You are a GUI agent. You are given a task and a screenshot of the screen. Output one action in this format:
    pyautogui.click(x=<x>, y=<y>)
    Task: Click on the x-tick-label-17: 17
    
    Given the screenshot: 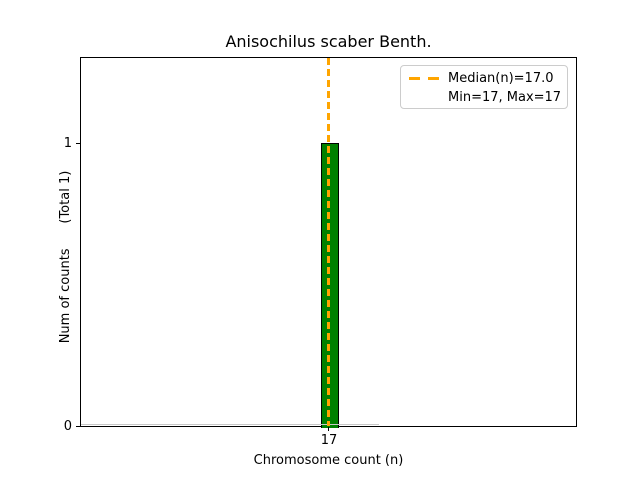 What is the action you would take?
    pyautogui.click(x=329, y=440)
    